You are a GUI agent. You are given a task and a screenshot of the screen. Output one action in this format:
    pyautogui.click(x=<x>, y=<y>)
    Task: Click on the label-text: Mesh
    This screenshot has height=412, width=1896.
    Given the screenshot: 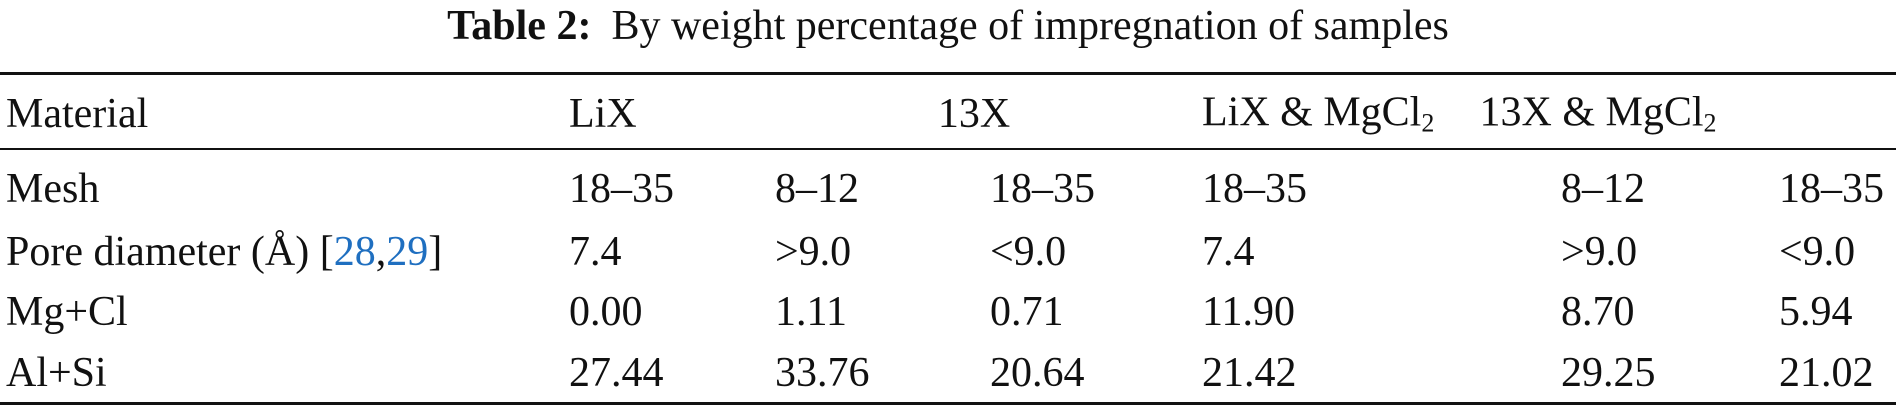 What is the action you would take?
    pyautogui.click(x=53, y=189)
    